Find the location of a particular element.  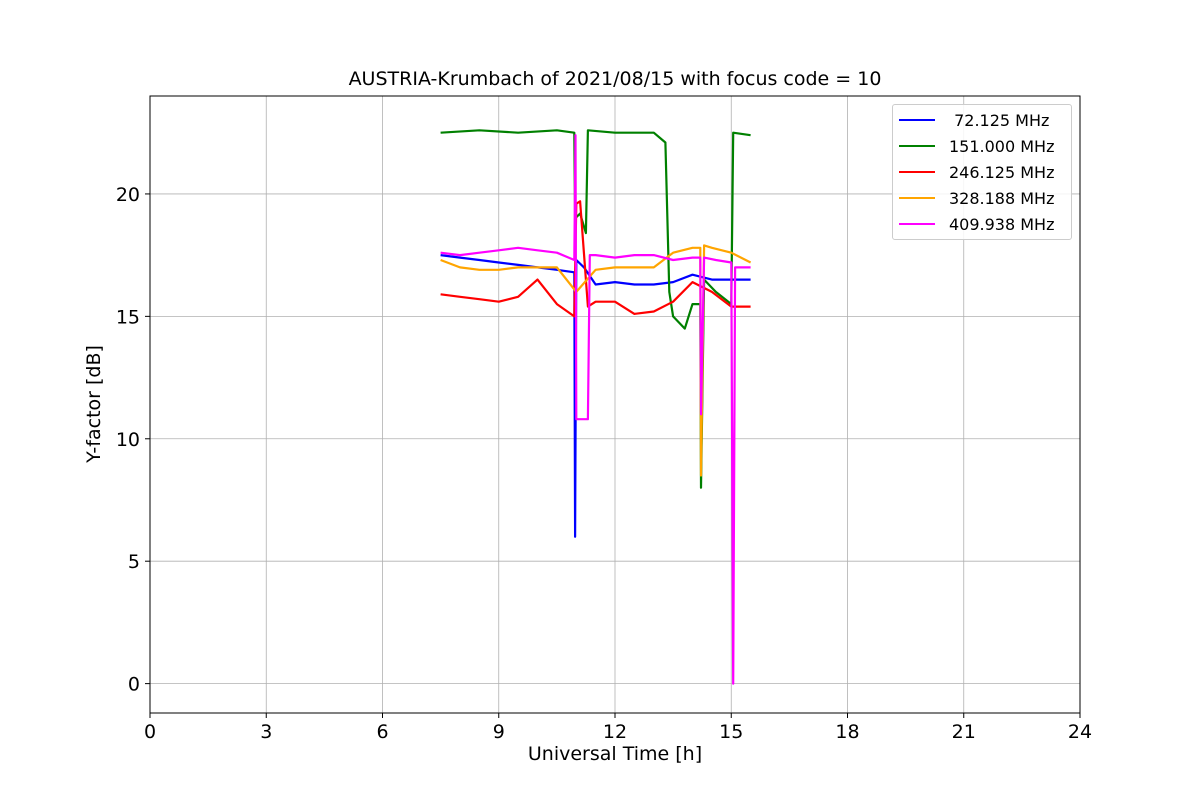

x-tick-label: 21 is located at coordinates (964, 732).